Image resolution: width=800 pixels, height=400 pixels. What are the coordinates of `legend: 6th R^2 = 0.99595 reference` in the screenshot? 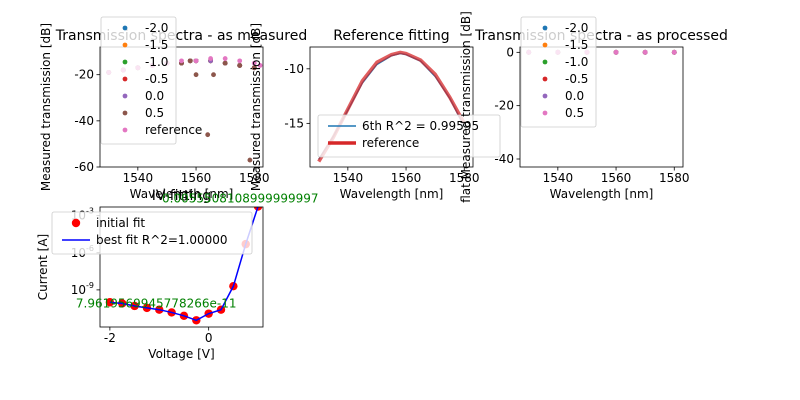 It's located at (409, 136).